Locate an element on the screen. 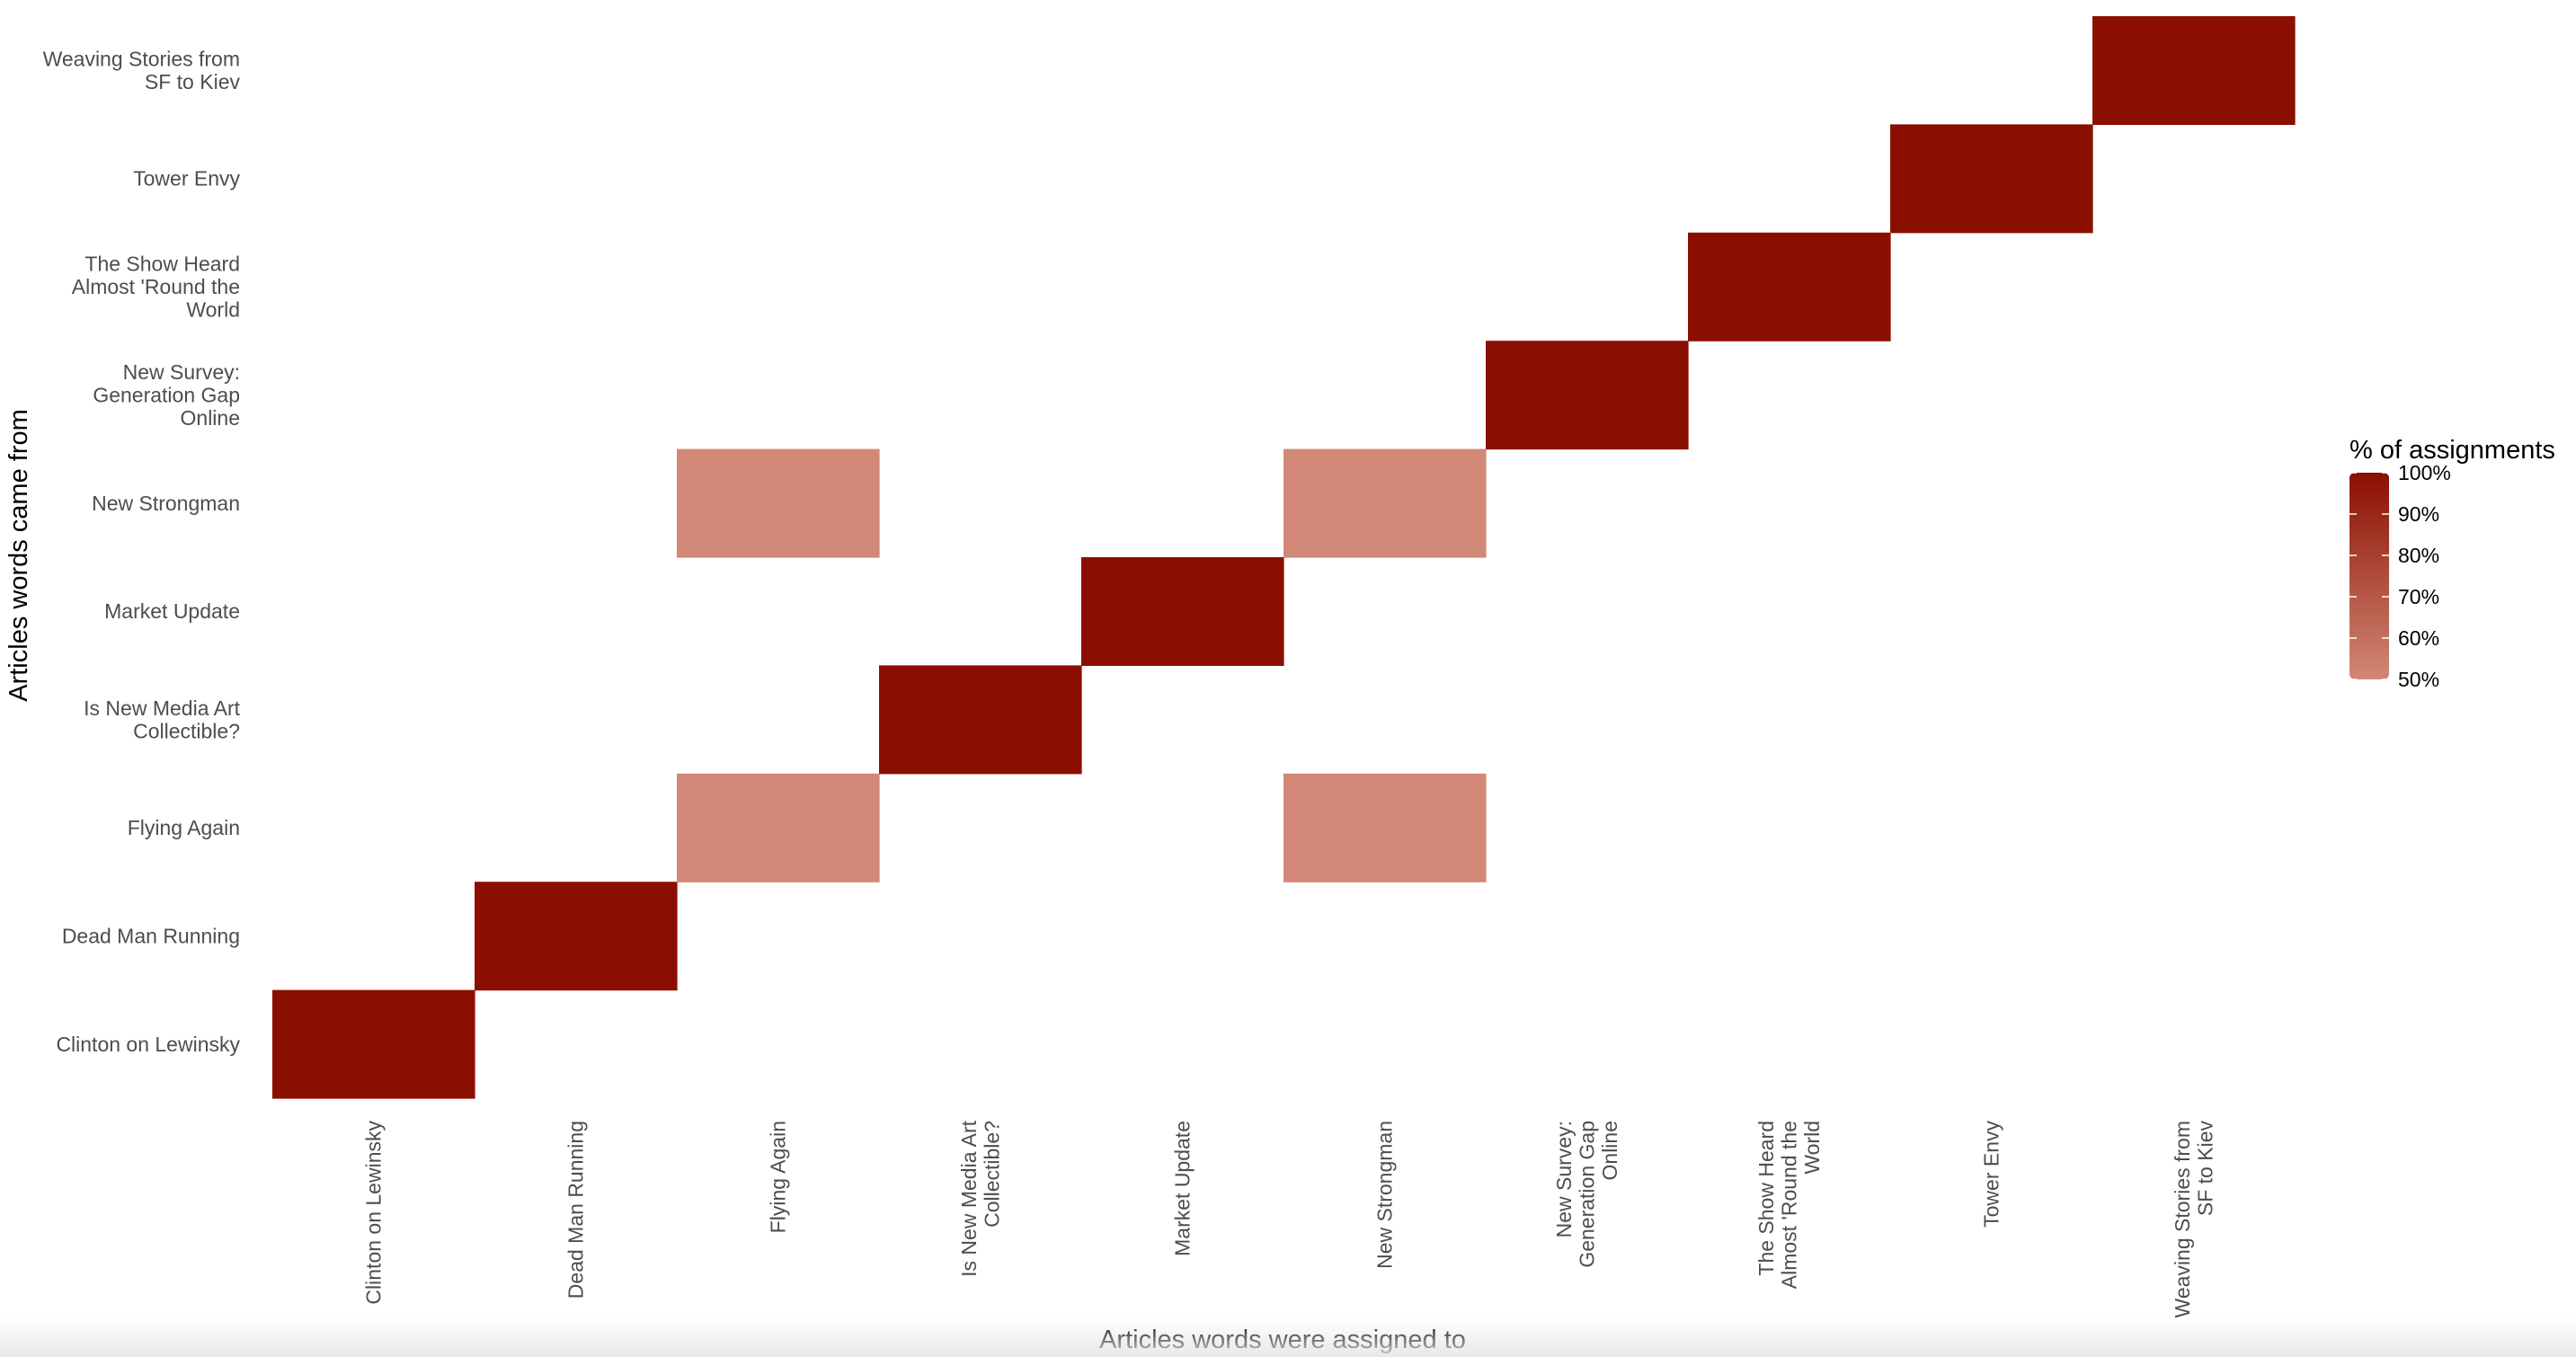 The image size is (2576, 1357). legend-ticks: 100% 90% 80% 70% 60% 50% is located at coordinates (2400, 576).